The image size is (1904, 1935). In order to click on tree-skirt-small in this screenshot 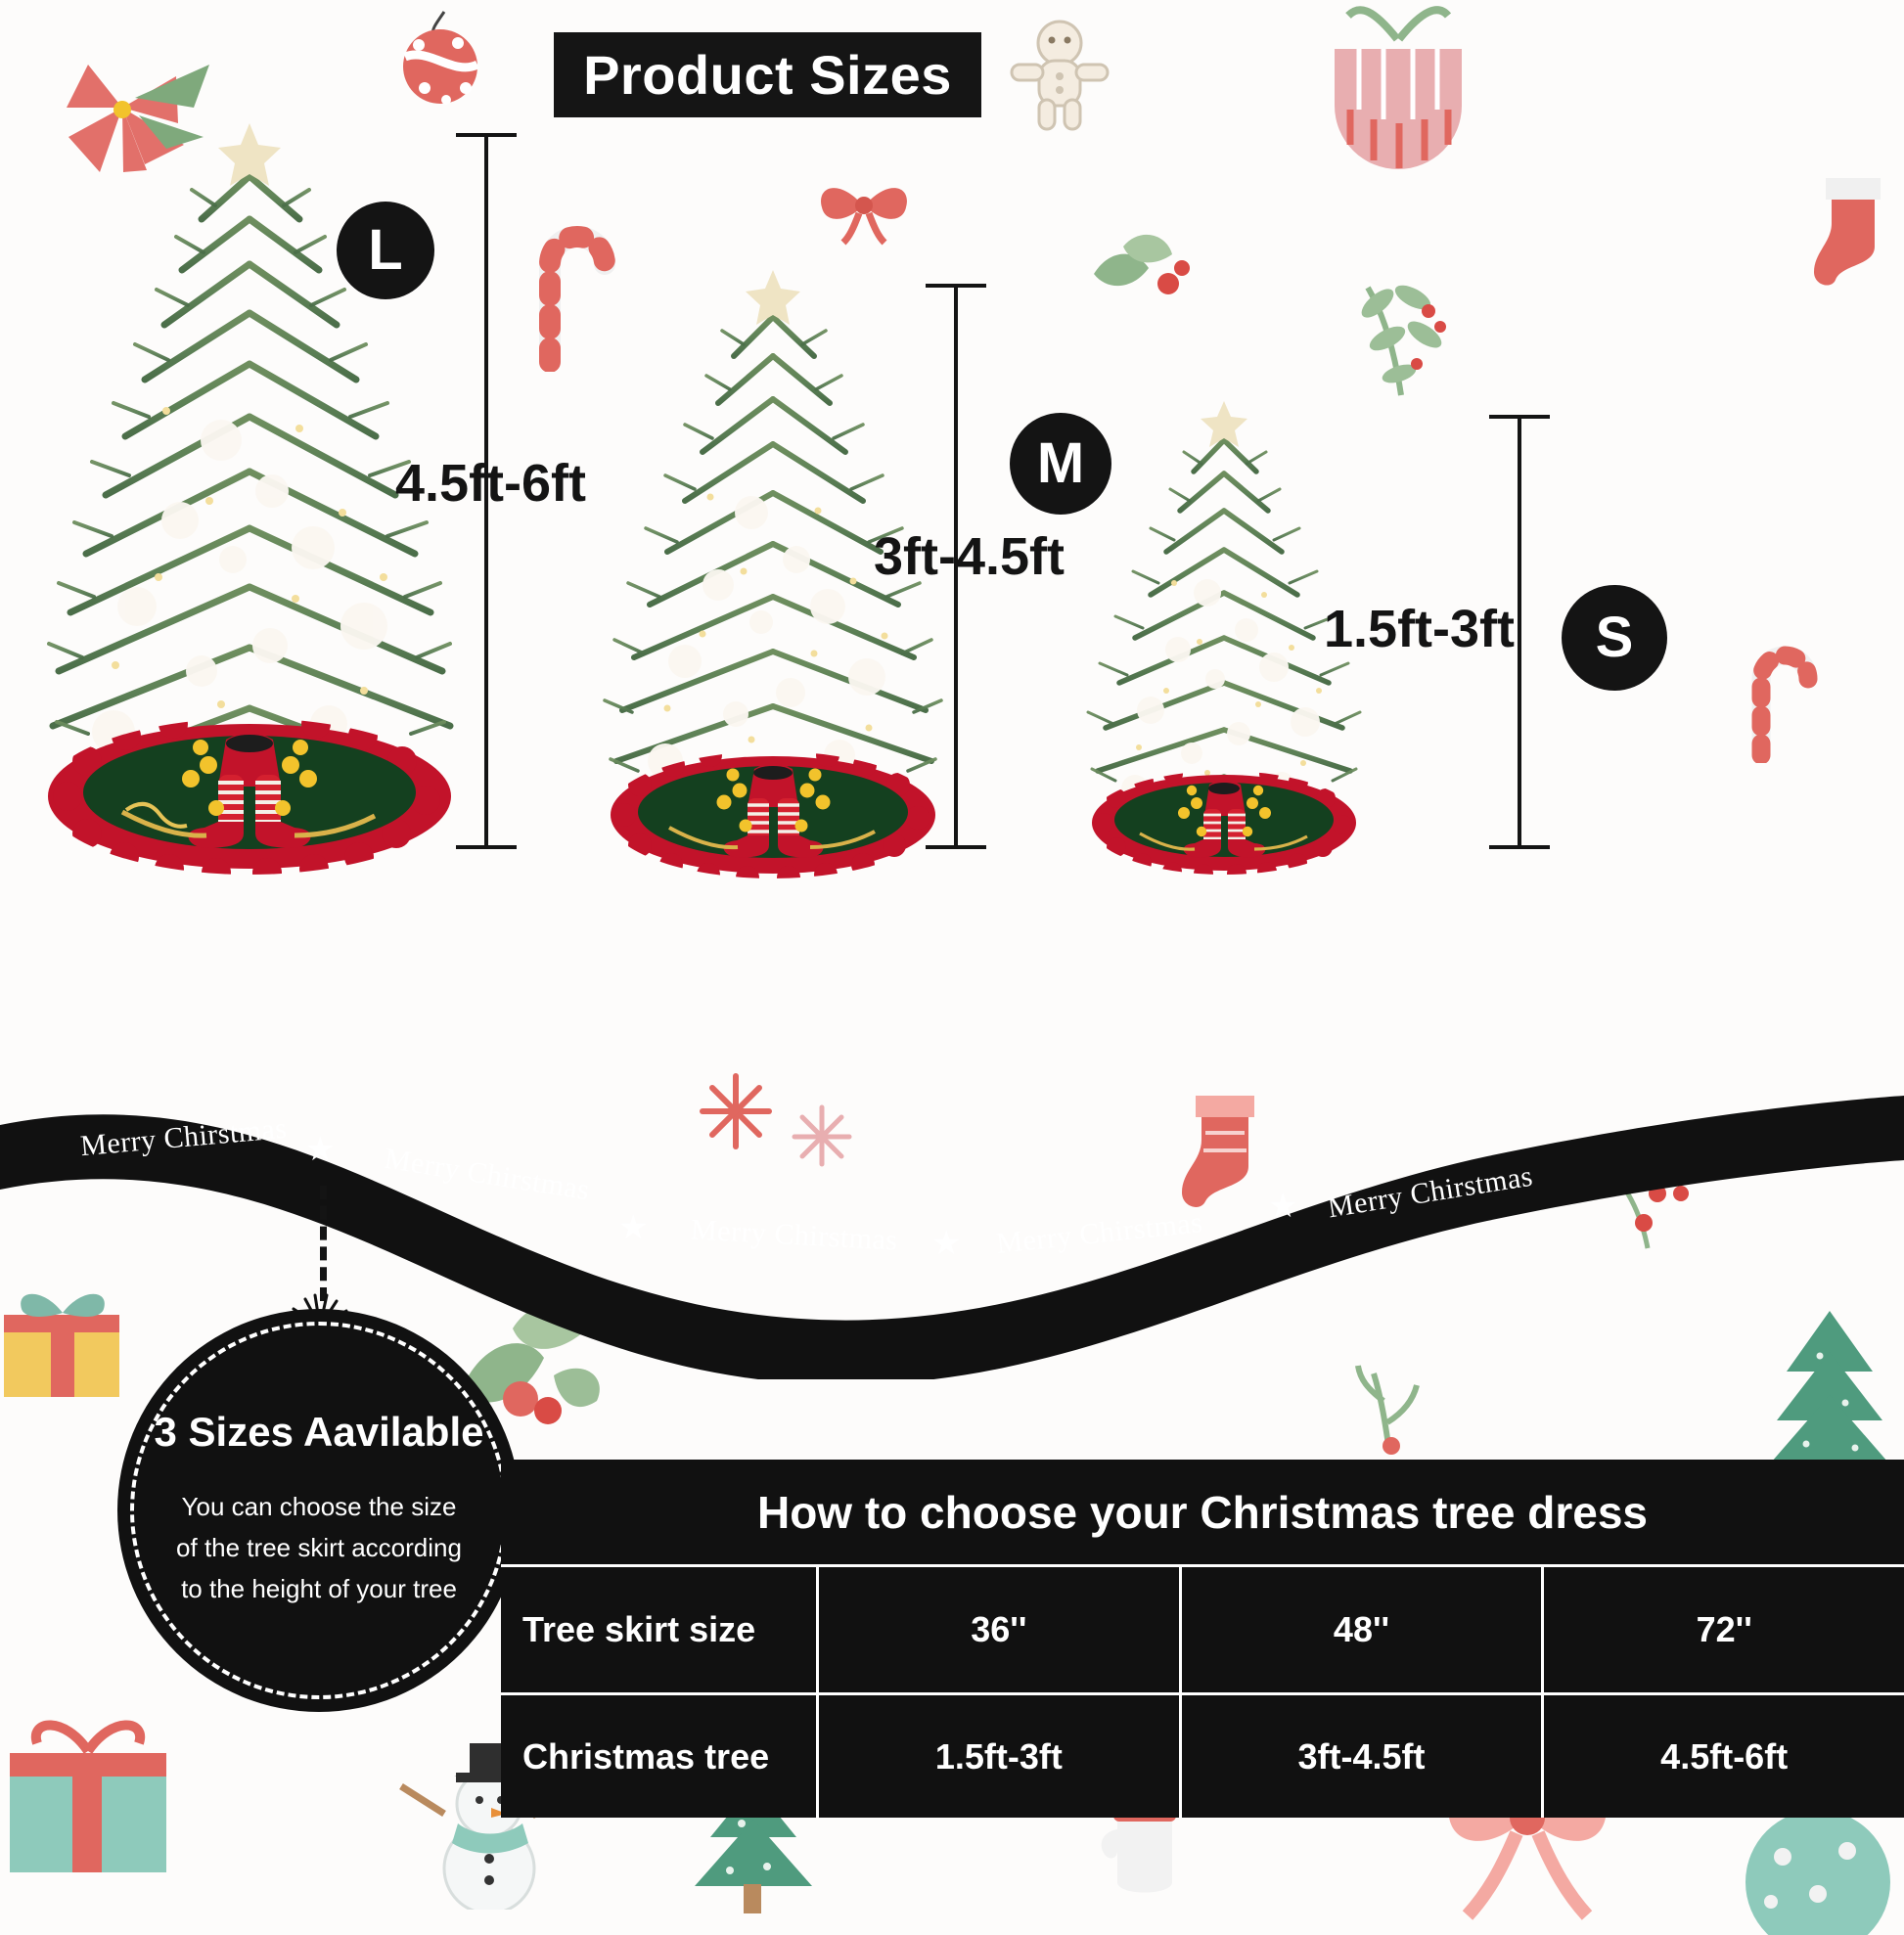, I will do `click(1224, 823)`.